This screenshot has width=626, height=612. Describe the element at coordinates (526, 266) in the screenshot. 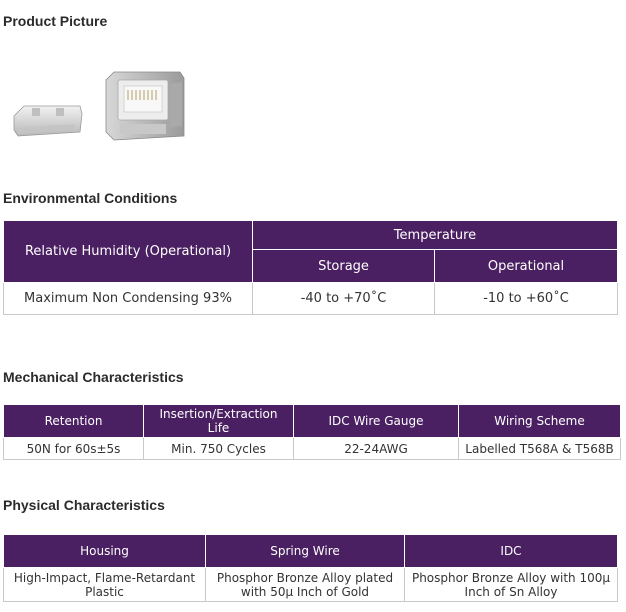

I see `operational-header: Operational` at that location.